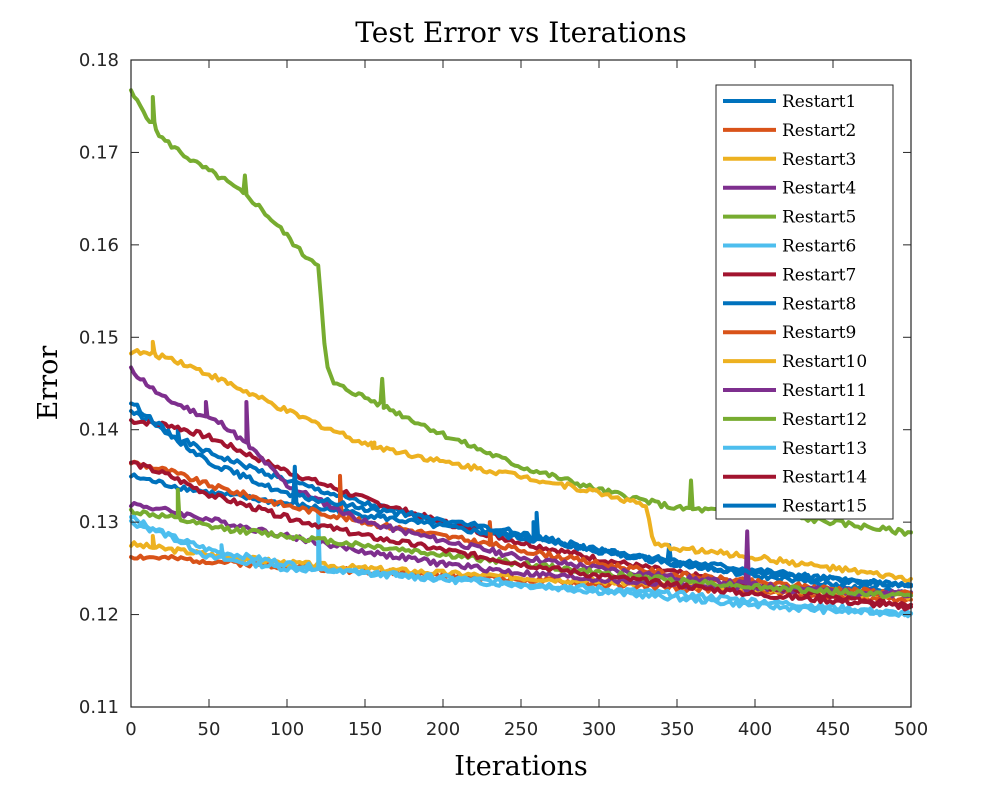 This screenshot has height=793, width=1007. What do you see at coordinates (99, 337) in the screenshot?
I see `y-tick-label: 0.15` at bounding box center [99, 337].